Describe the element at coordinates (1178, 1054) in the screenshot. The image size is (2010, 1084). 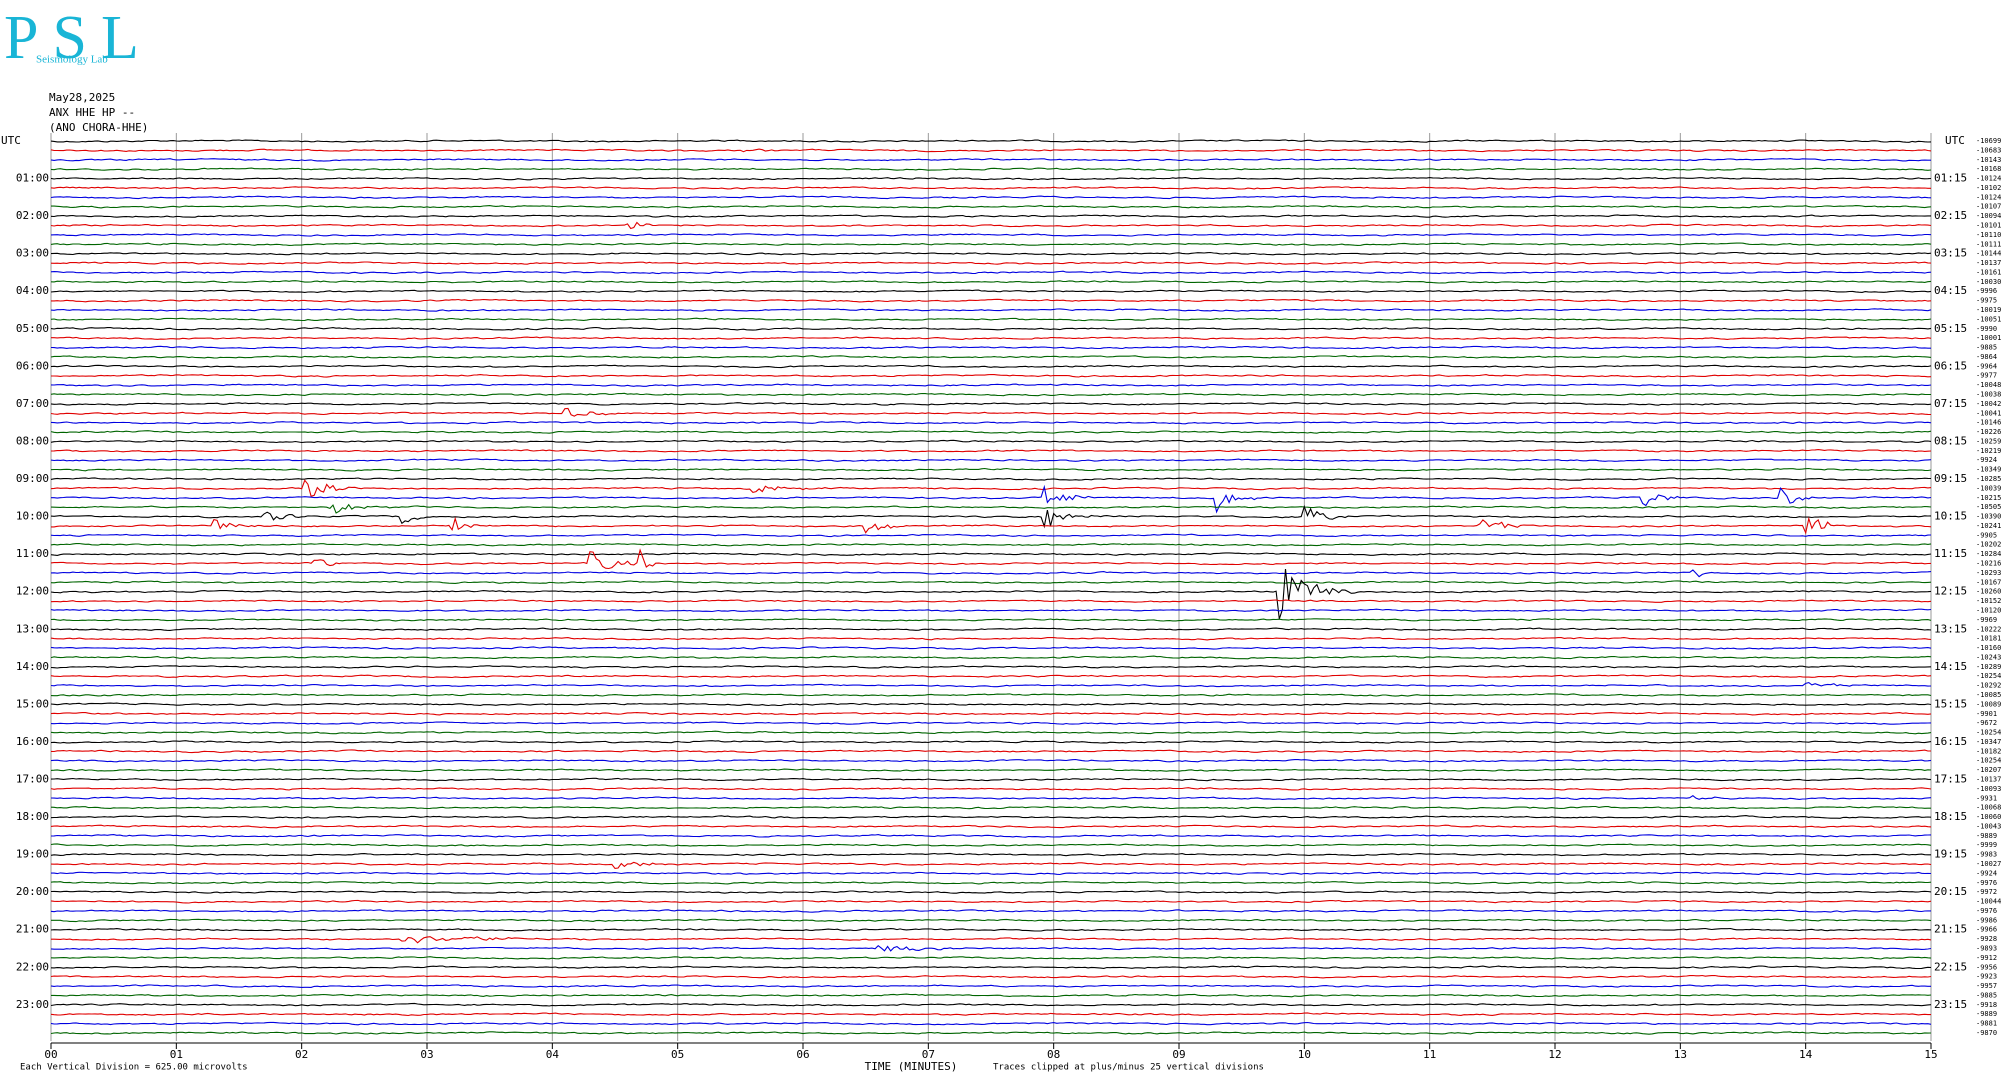
I see `x-tick-label: 09` at that location.